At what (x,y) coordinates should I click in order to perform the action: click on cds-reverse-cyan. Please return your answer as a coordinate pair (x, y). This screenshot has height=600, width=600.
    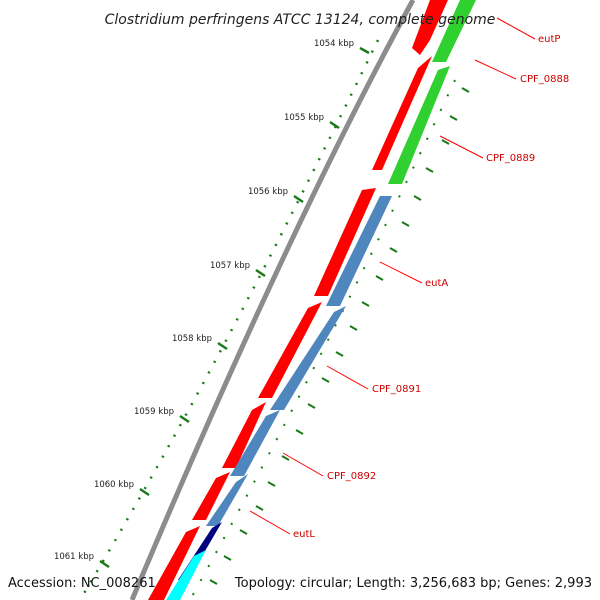
    Looking at the image, I should click on (186, 575).